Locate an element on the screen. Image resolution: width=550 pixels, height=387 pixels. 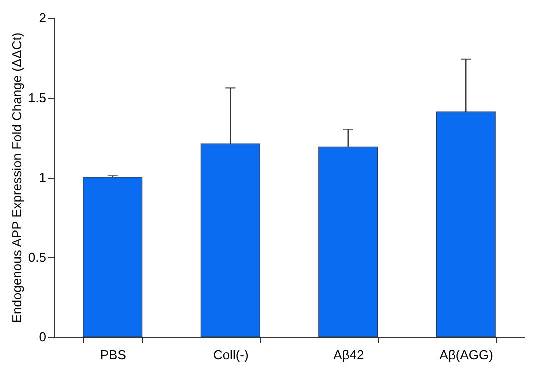
x-tick-label: PBS is located at coordinates (113, 355).